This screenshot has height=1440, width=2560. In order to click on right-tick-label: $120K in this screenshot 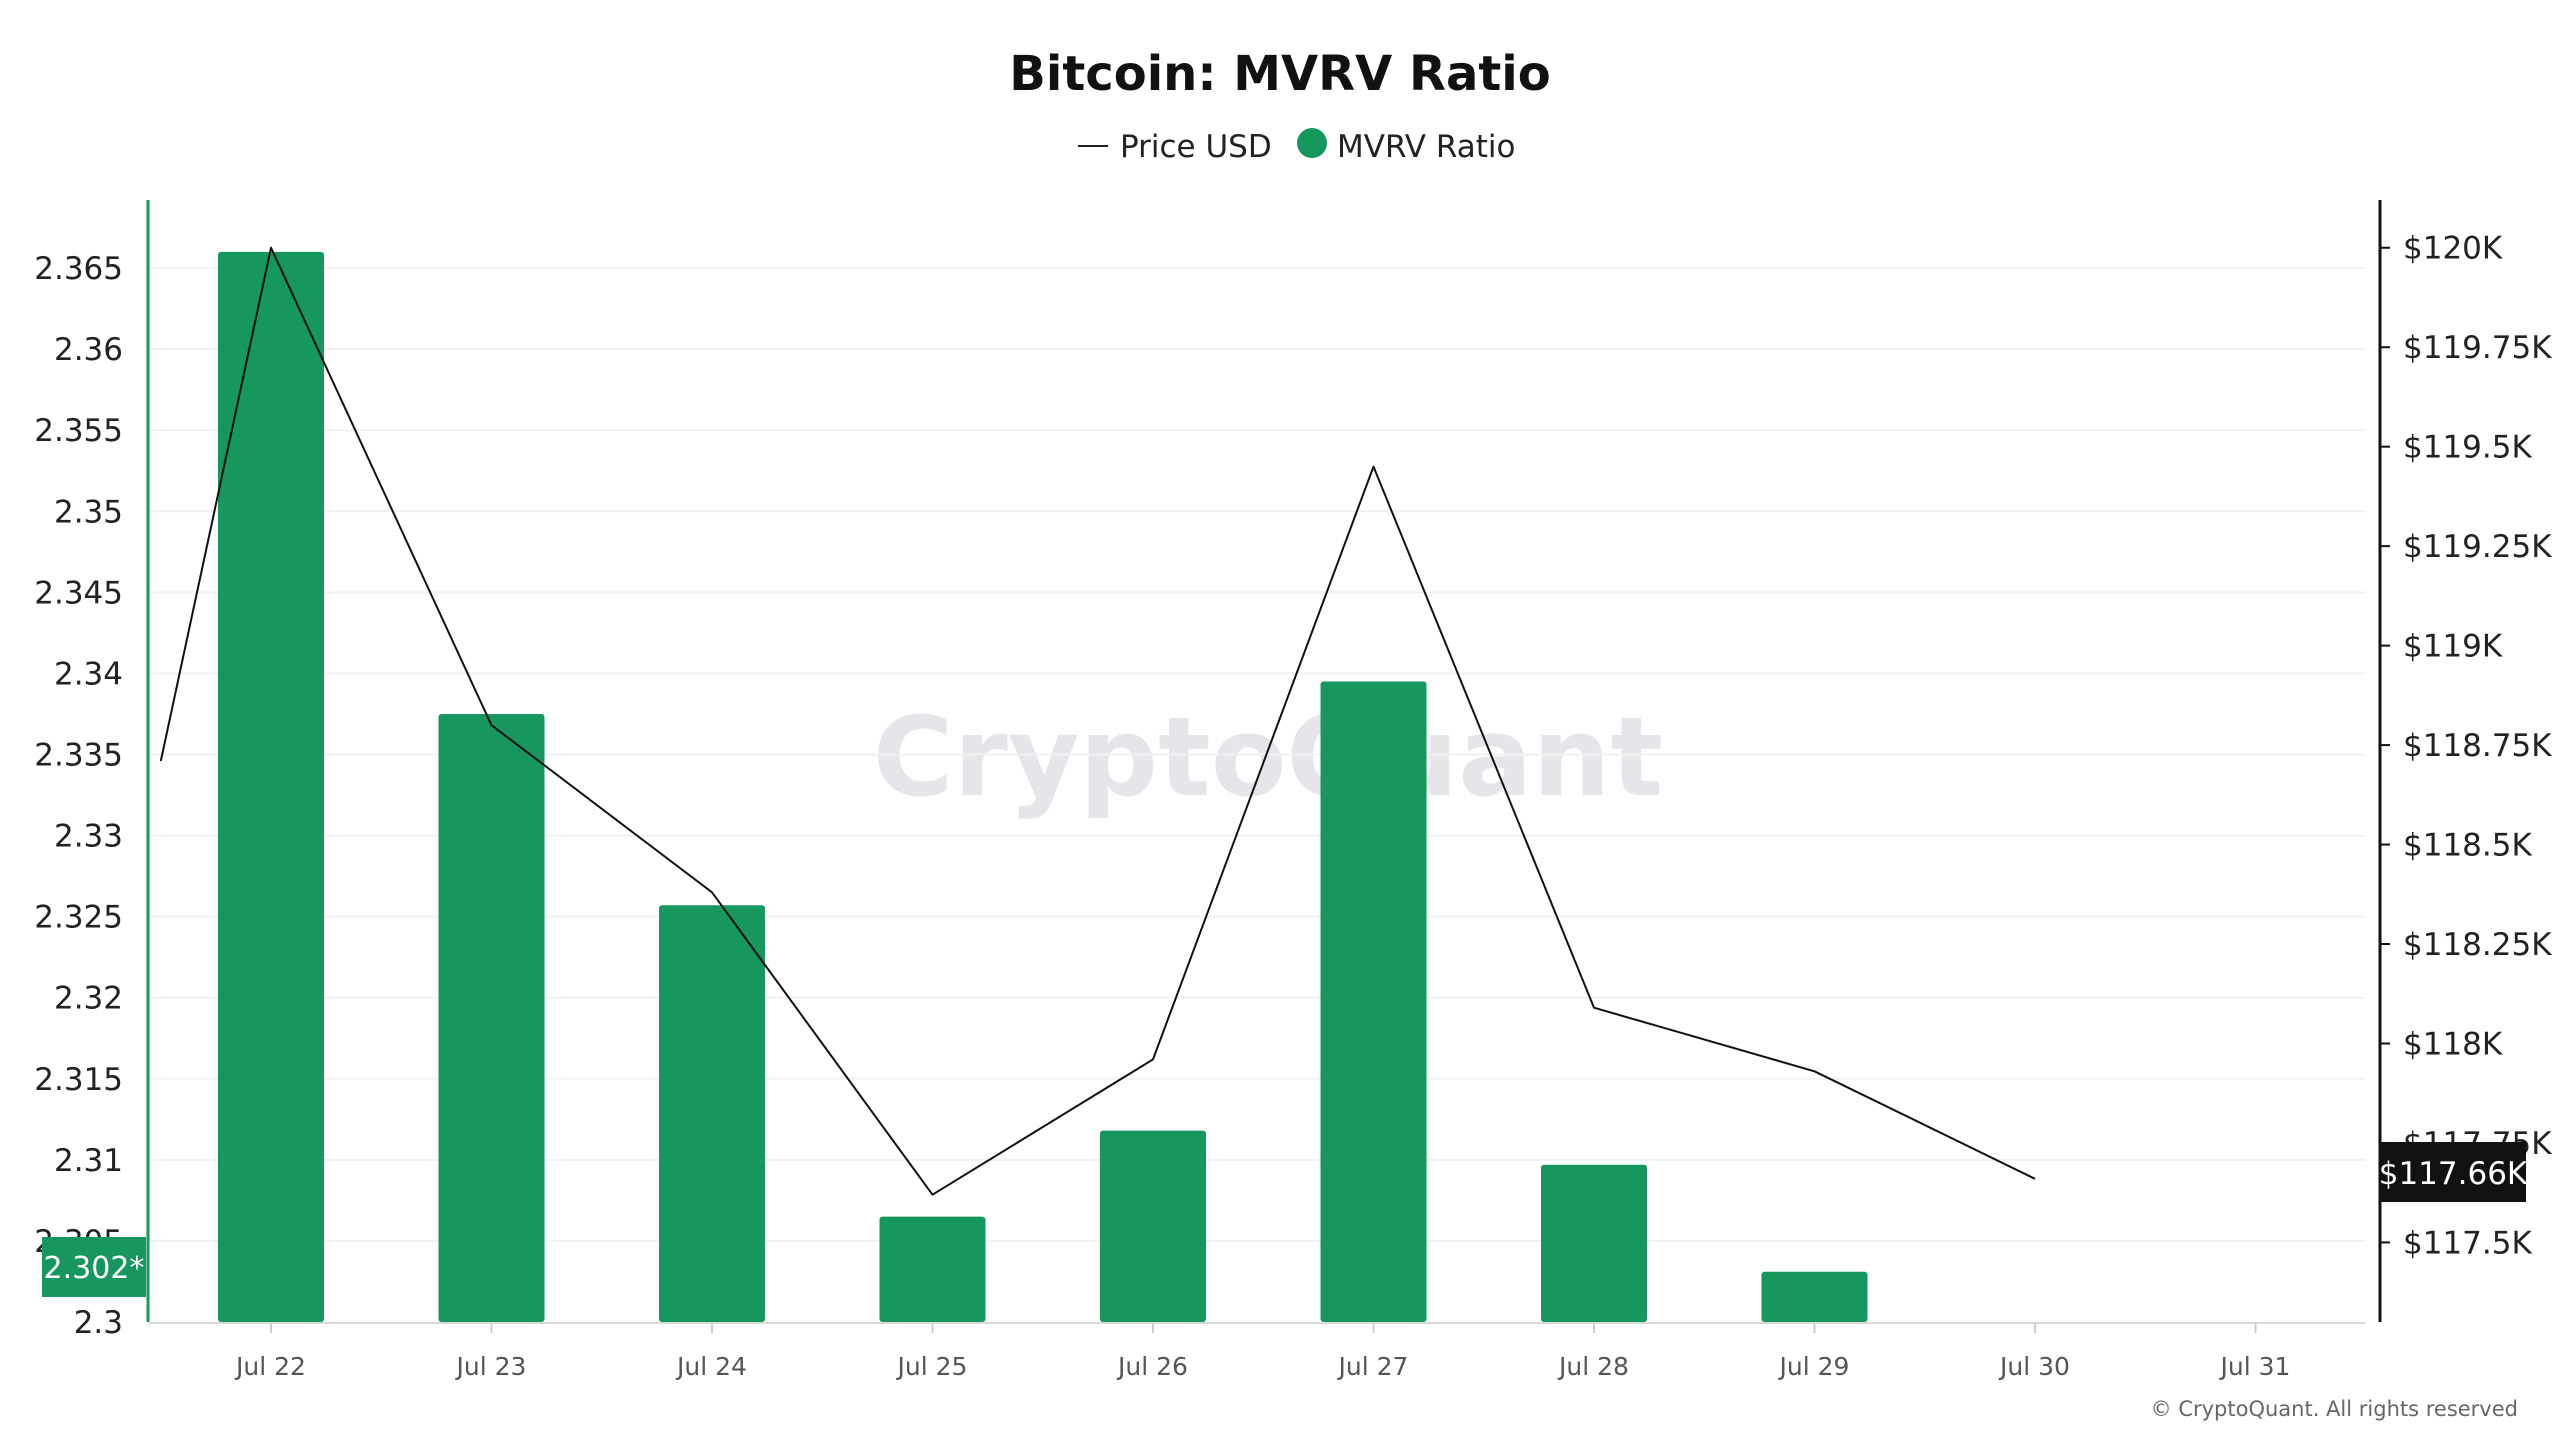, I will do `click(2453, 249)`.